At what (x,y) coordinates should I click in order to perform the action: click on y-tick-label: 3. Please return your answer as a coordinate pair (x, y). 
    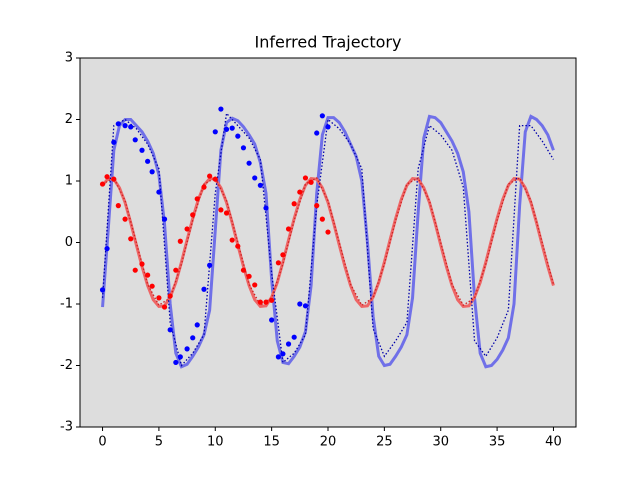
    Looking at the image, I should click on (69, 58).